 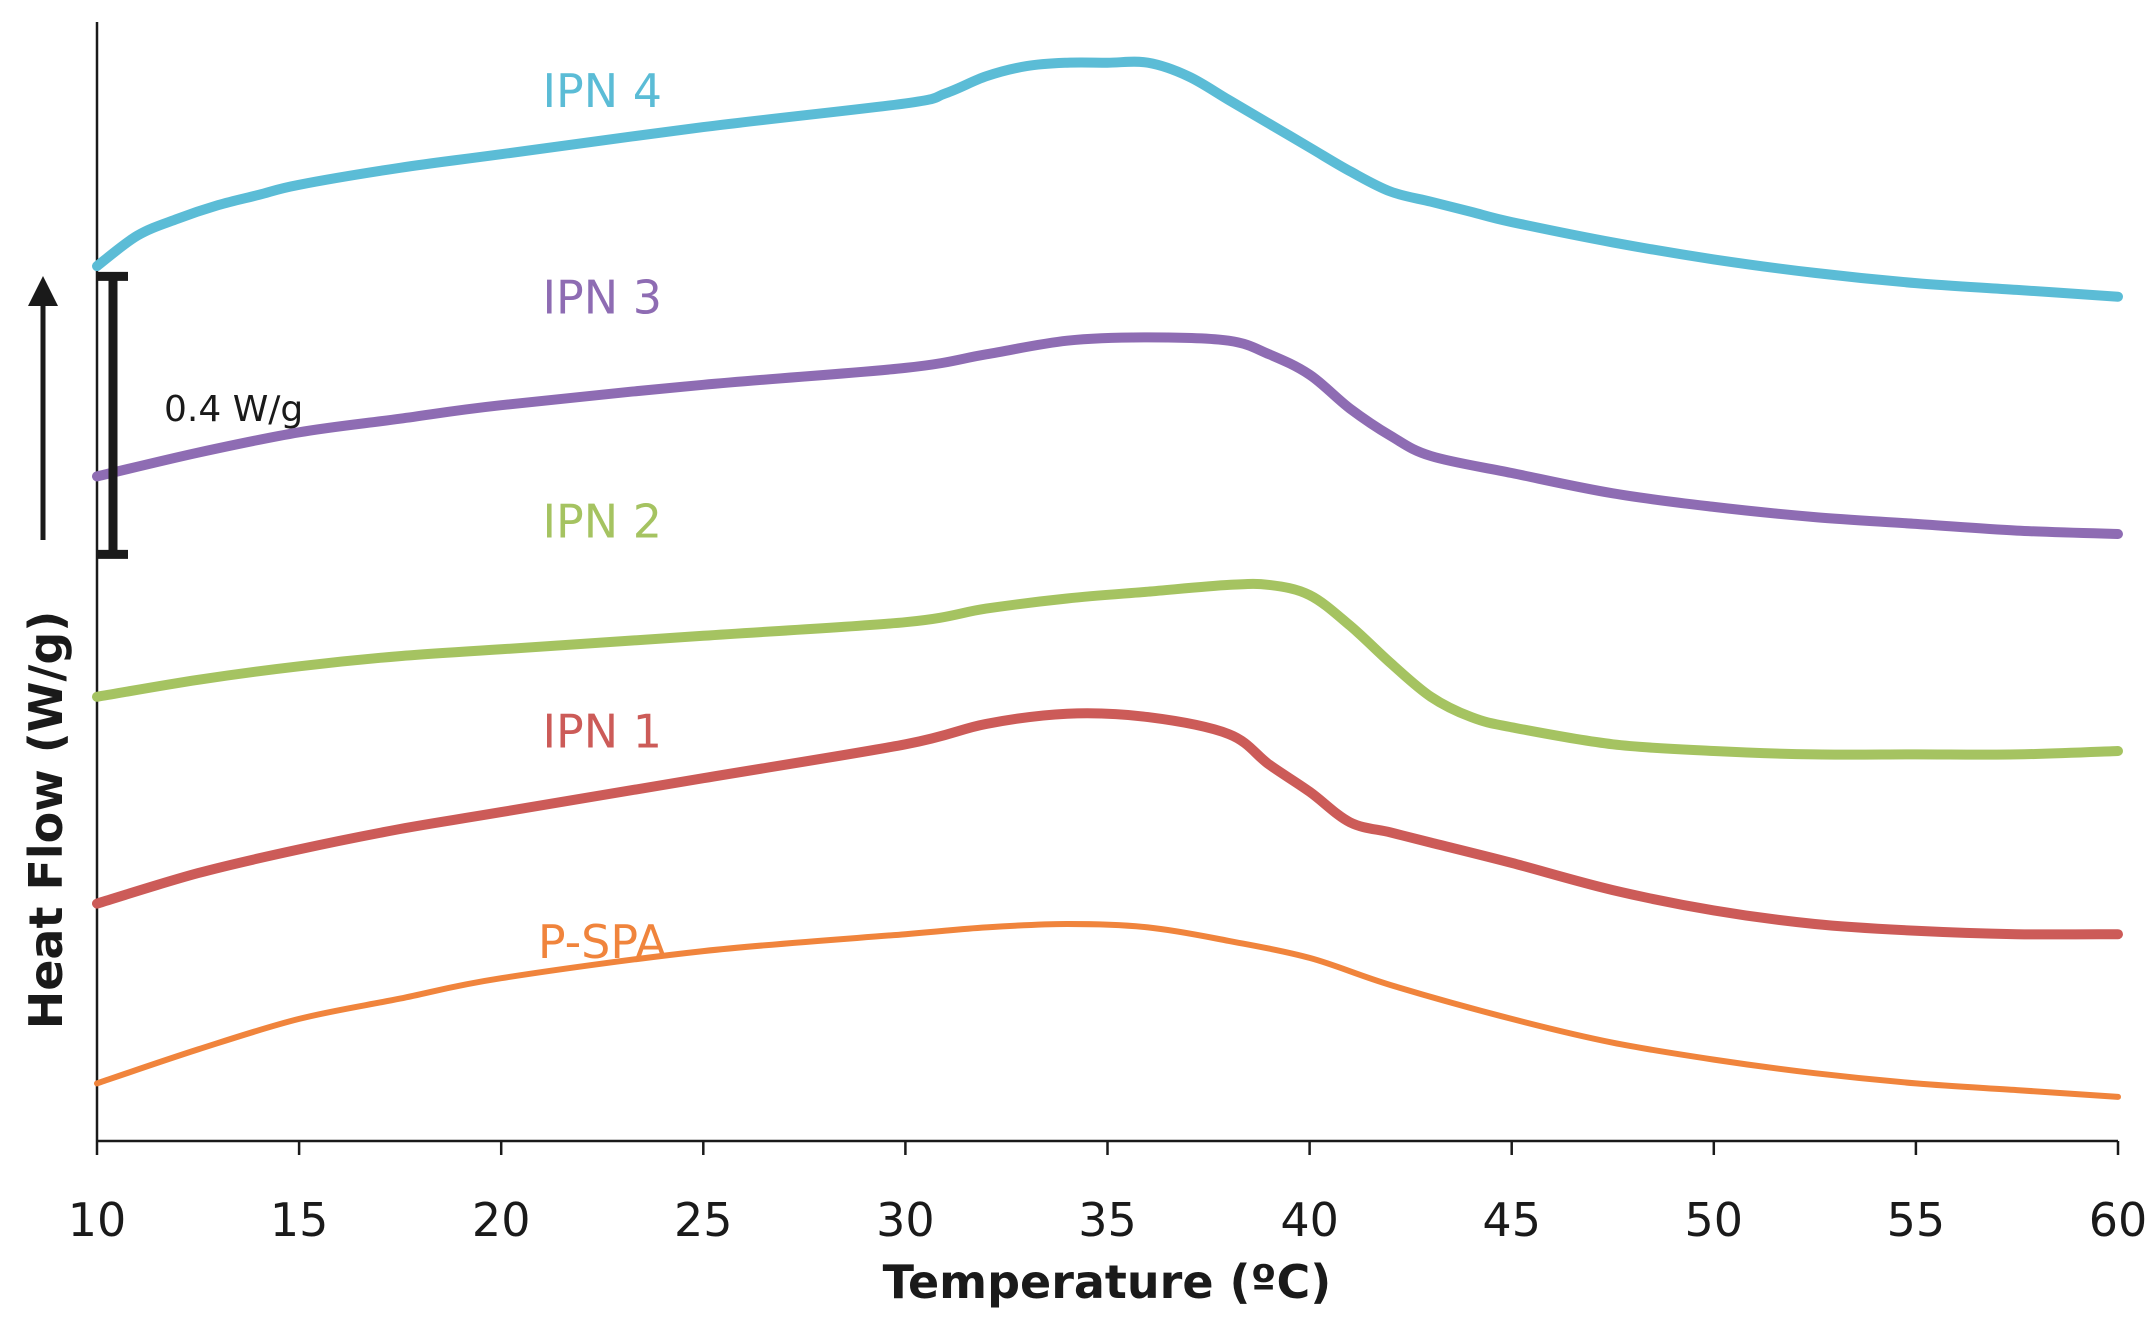 What do you see at coordinates (602, 732) in the screenshot?
I see `series-label-ipn-1: IPN 1` at bounding box center [602, 732].